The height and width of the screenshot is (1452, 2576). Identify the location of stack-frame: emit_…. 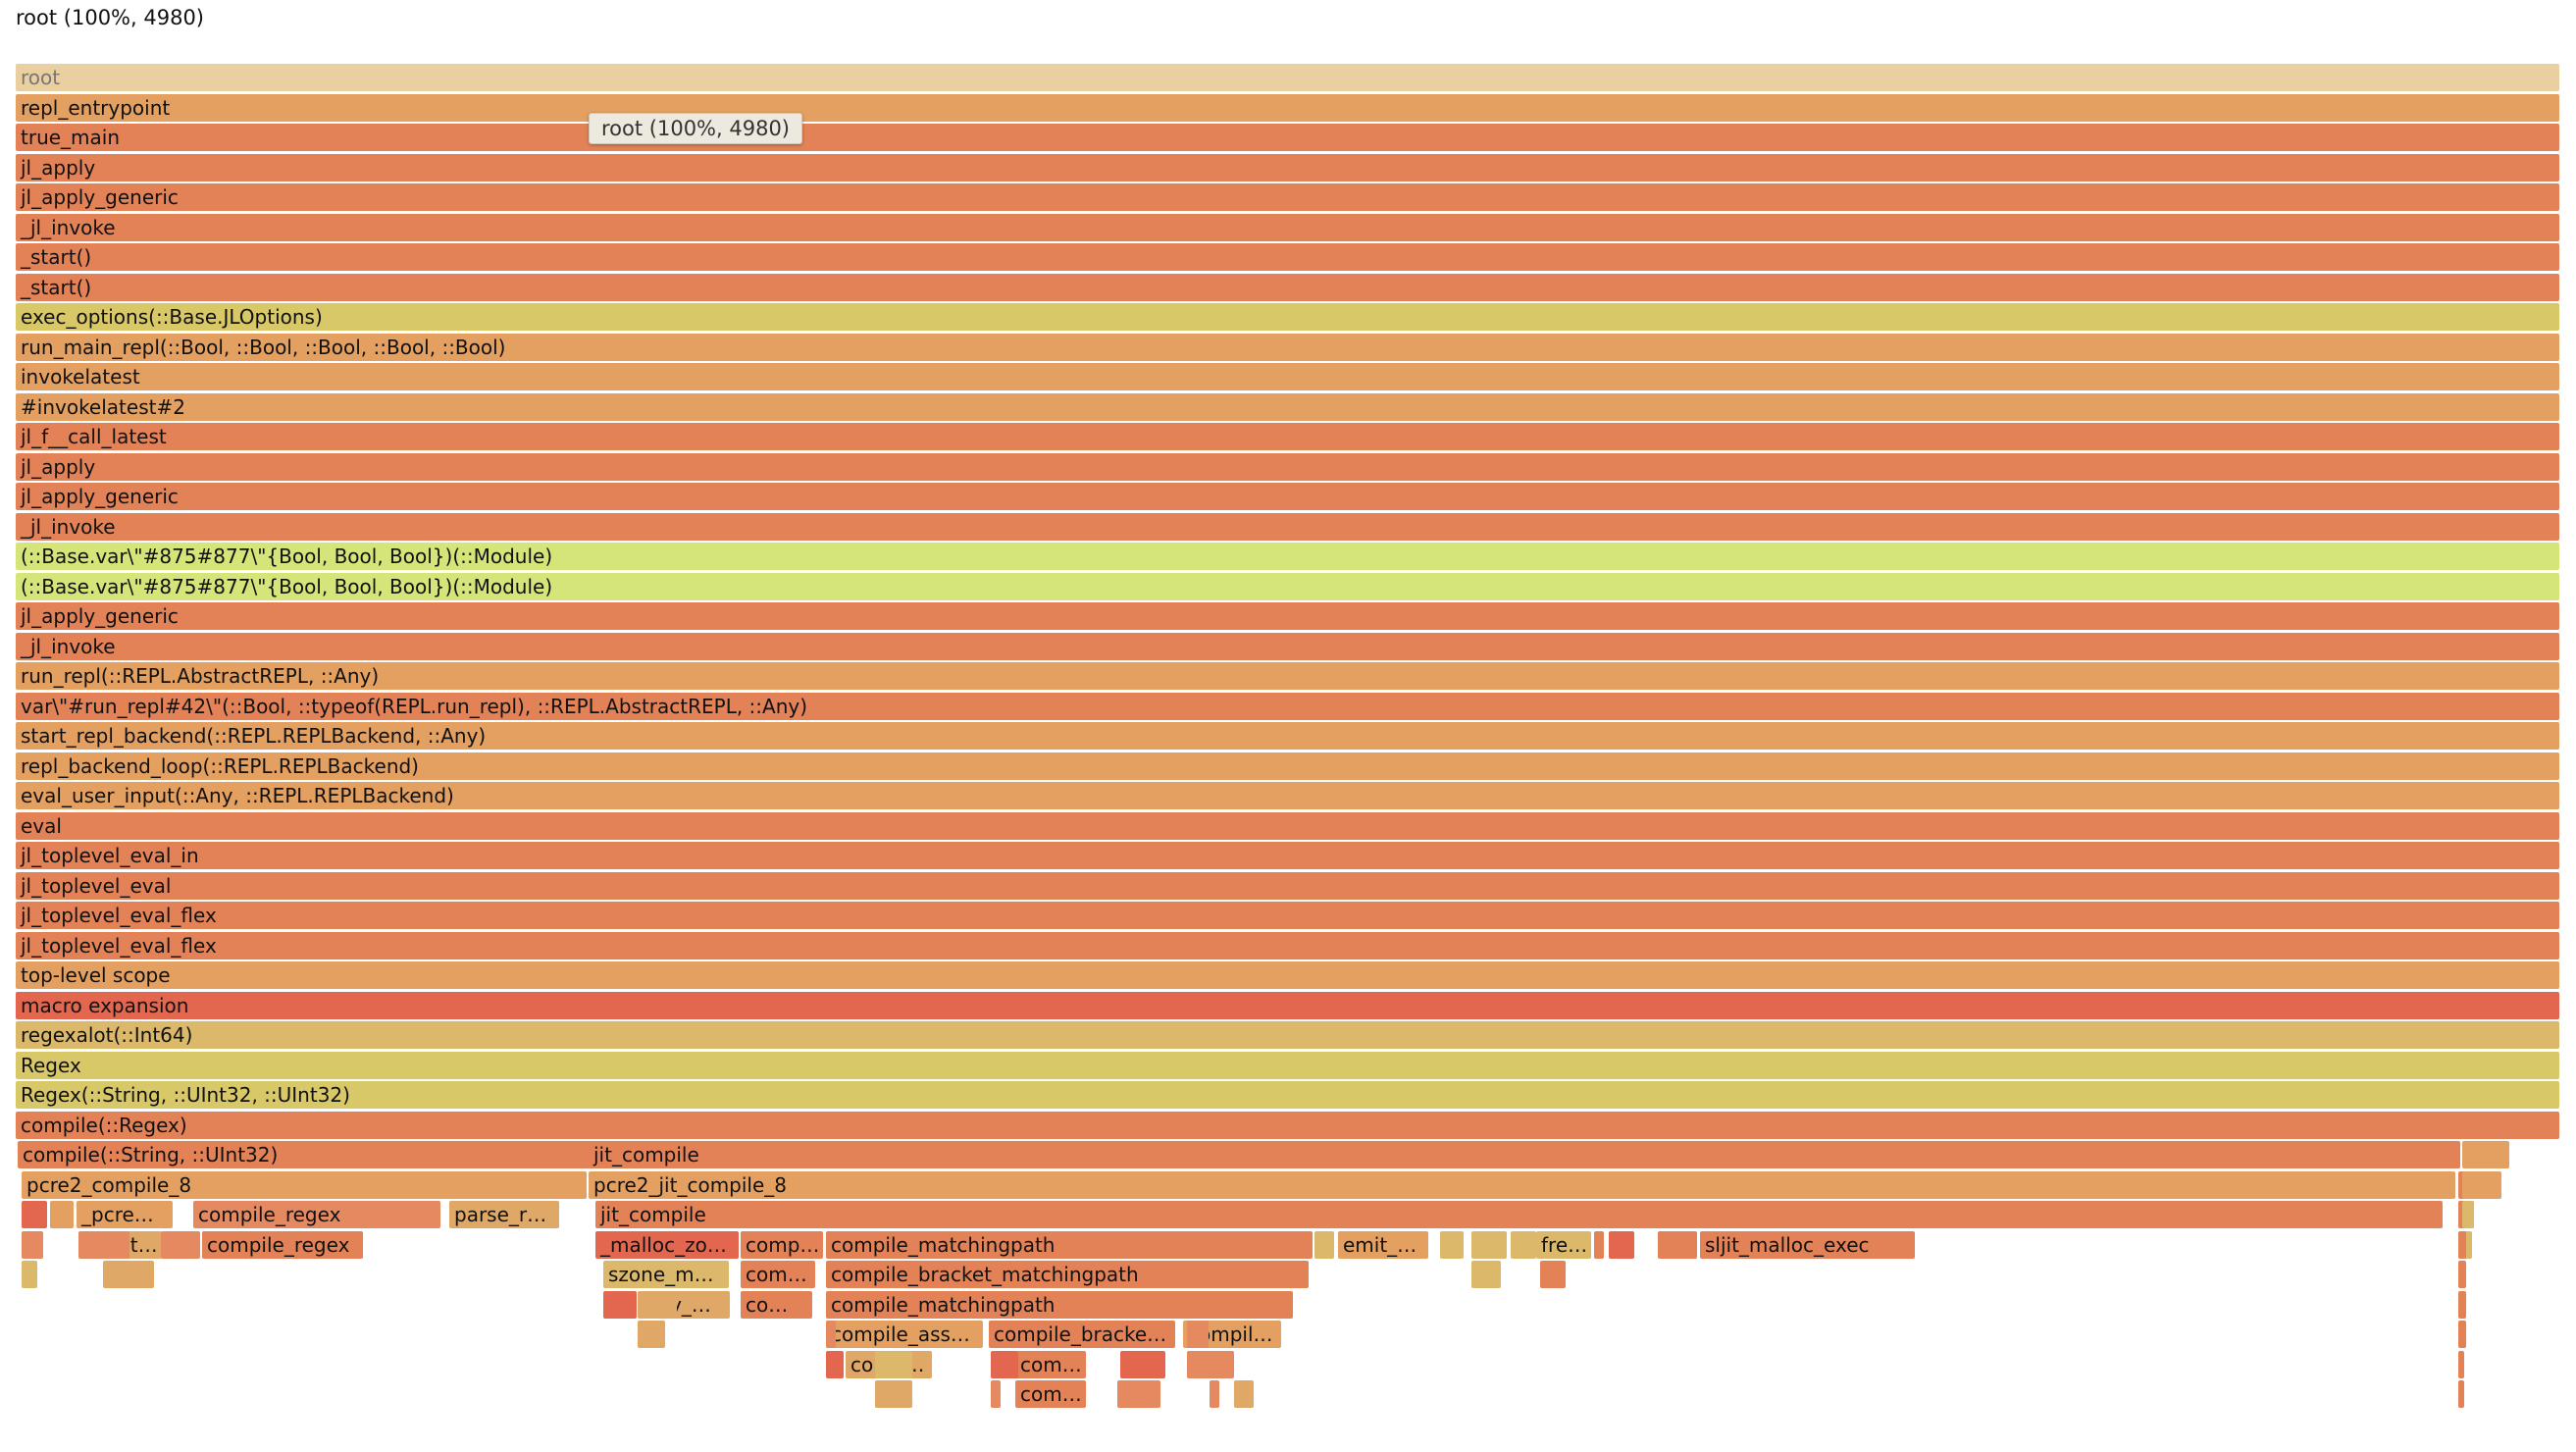
(1383, 1244).